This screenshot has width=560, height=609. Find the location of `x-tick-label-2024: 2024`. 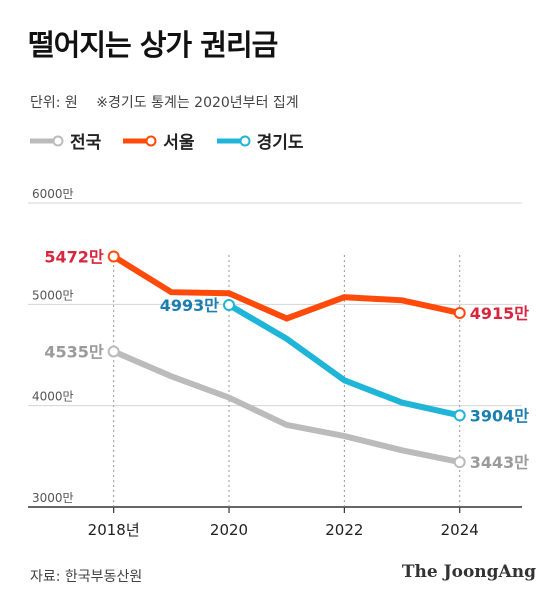

x-tick-label-2024: 2024 is located at coordinates (460, 530).